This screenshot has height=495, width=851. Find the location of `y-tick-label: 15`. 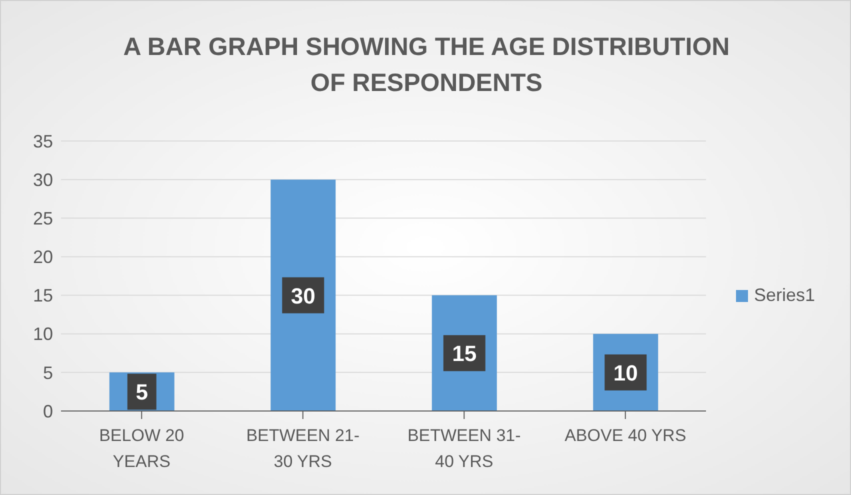

y-tick-label: 15 is located at coordinates (42, 296).